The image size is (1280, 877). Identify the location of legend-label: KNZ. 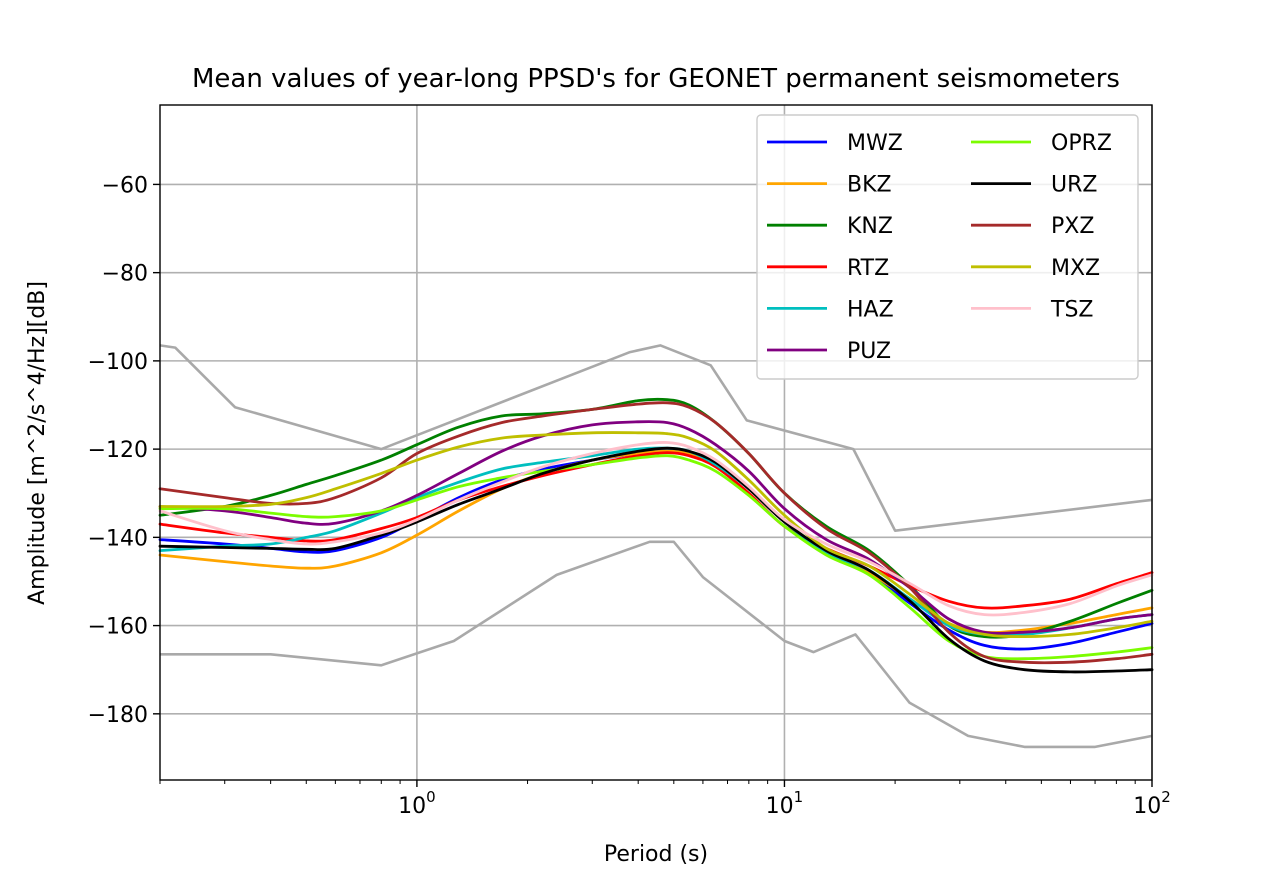
(870, 226).